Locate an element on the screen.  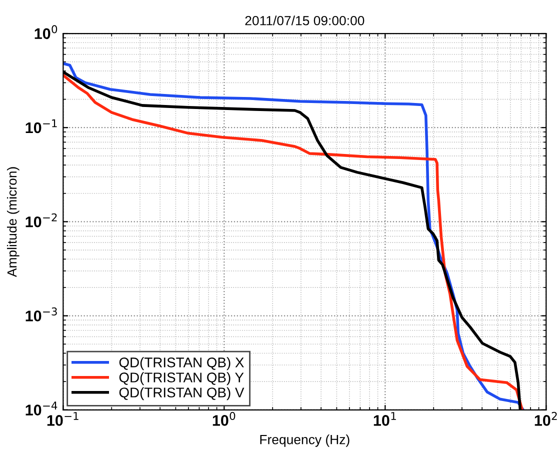
y-tick-label: 10$^{−2}$ is located at coordinates (41, 220).